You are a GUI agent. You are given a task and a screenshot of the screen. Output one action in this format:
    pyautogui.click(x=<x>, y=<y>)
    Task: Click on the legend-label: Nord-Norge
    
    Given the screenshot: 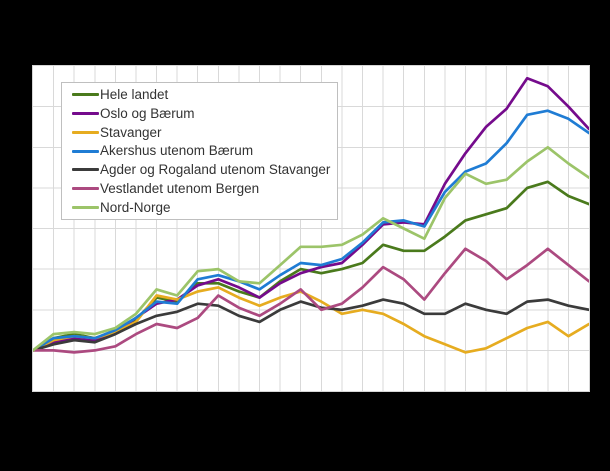 What is the action you would take?
    pyautogui.click(x=135, y=207)
    